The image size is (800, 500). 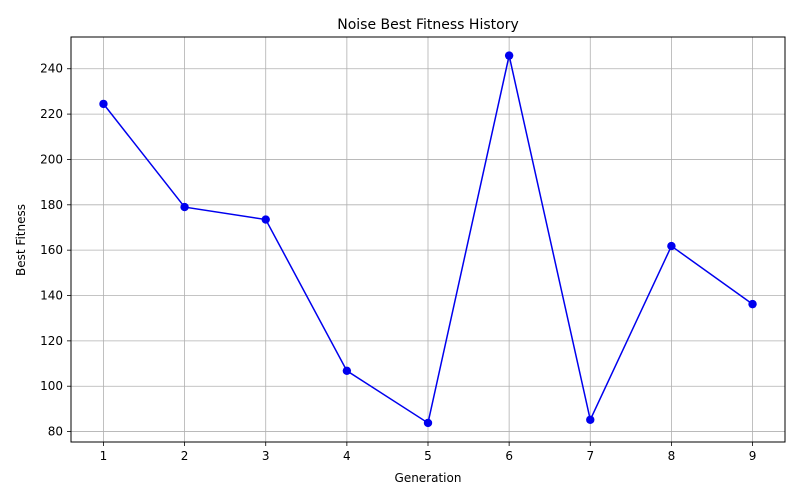 What do you see at coordinates (672, 456) in the screenshot?
I see `x-tick-label: 8` at bounding box center [672, 456].